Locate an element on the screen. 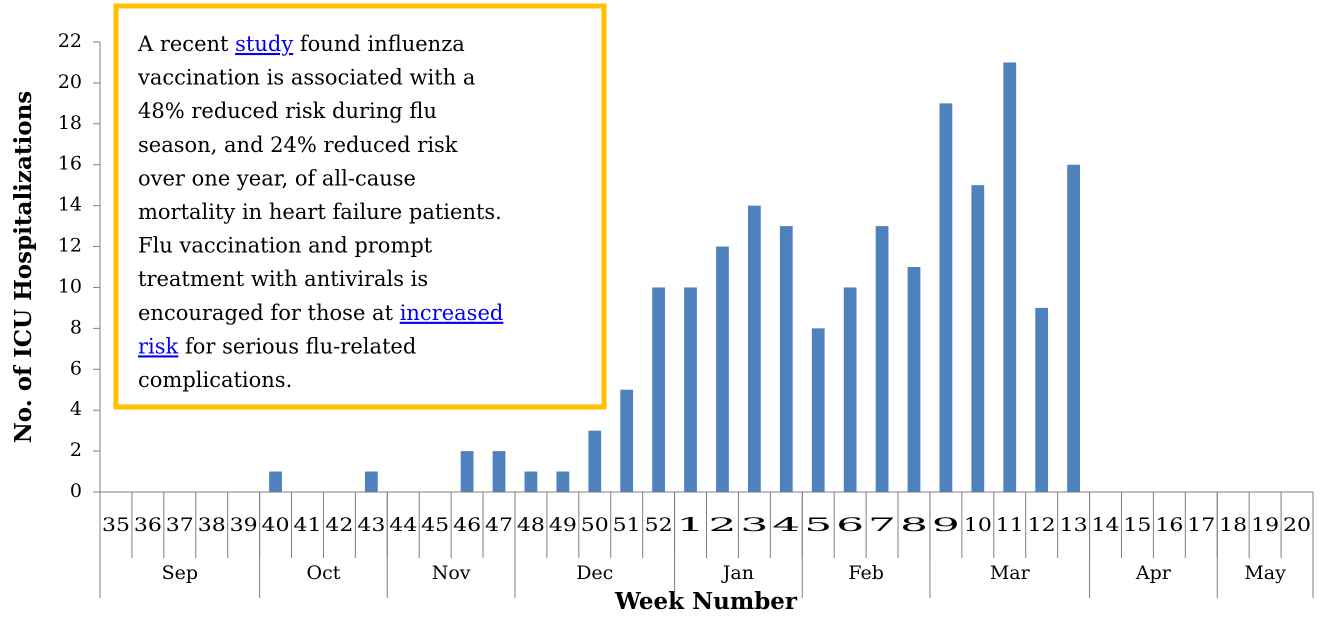 The image size is (1320, 622). x-axis-label: Week Number is located at coordinates (706, 601).